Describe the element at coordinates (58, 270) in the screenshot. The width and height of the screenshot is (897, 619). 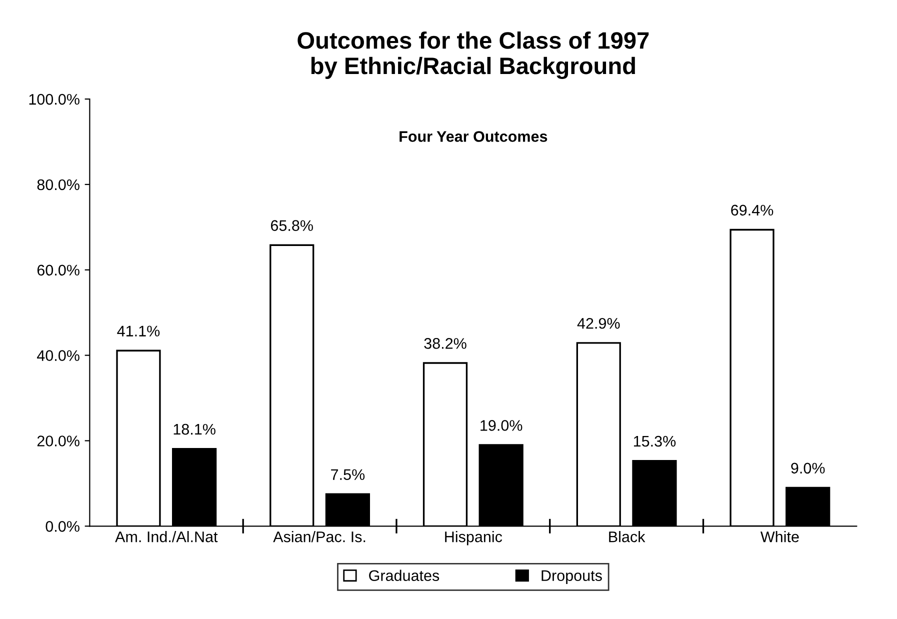
I see `y-tick-label: 60.0%` at that location.